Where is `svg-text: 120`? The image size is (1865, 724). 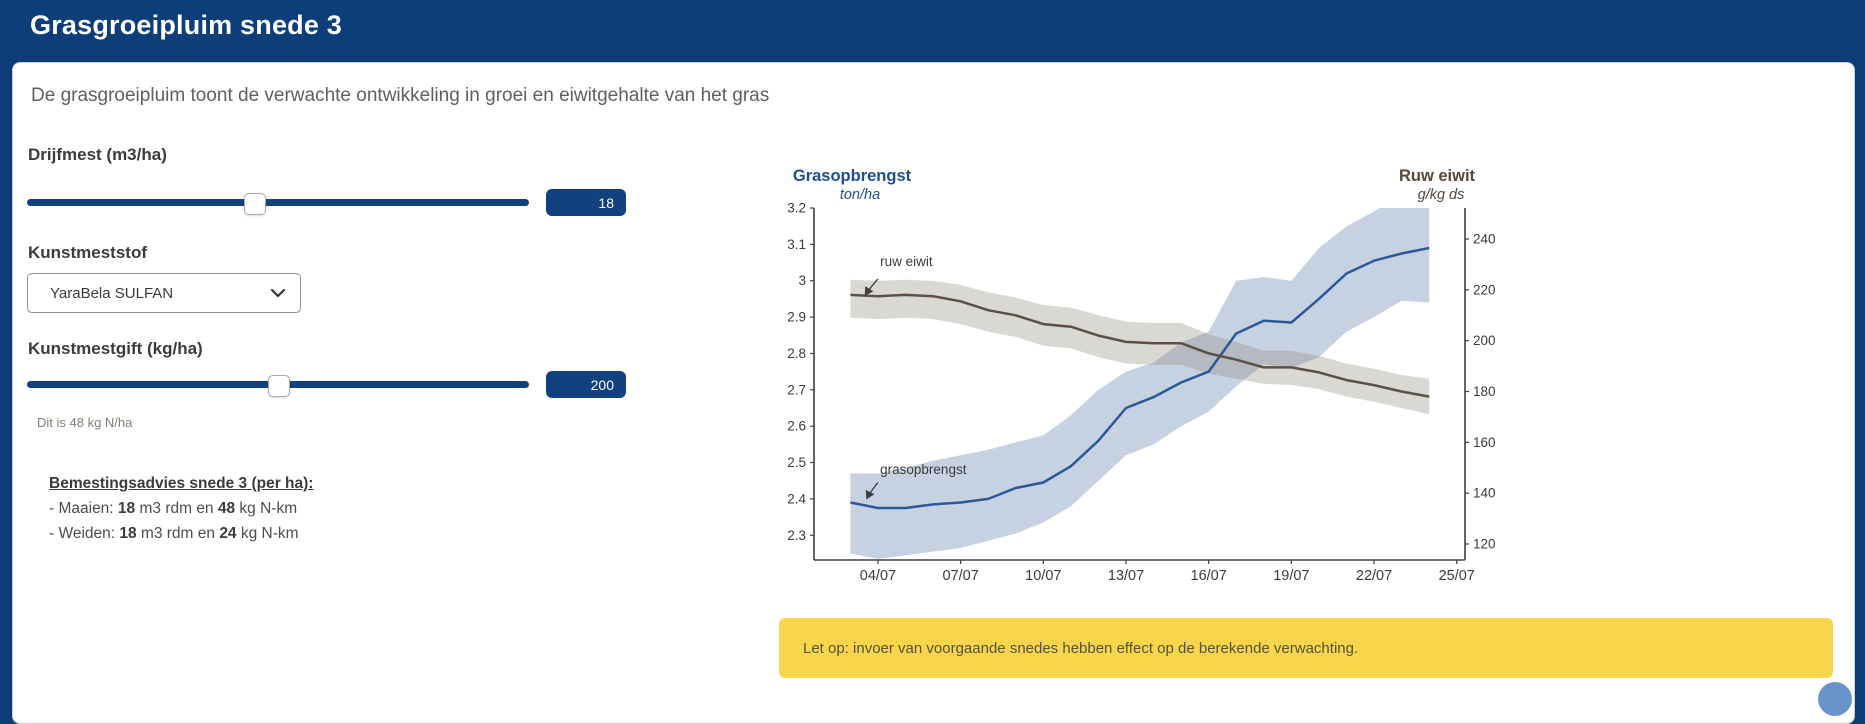
svg-text: 120 is located at coordinates (1484, 543).